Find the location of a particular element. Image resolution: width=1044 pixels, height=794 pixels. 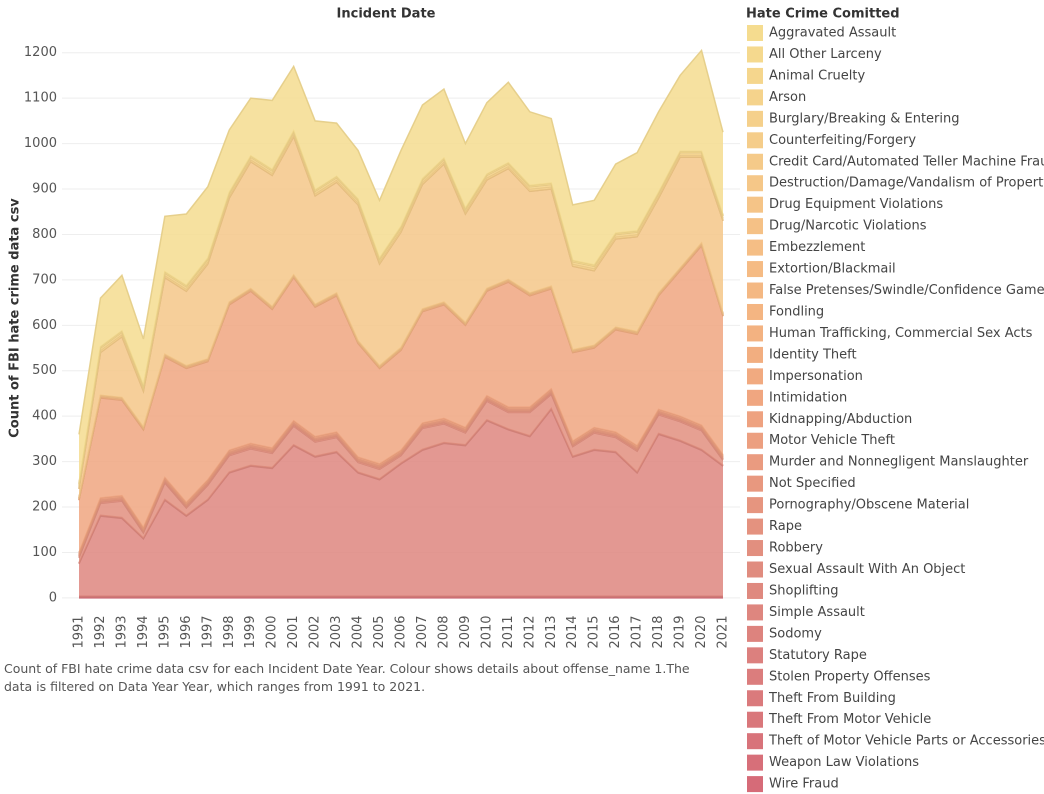

y-tick-label: 700 is located at coordinates (44, 279).